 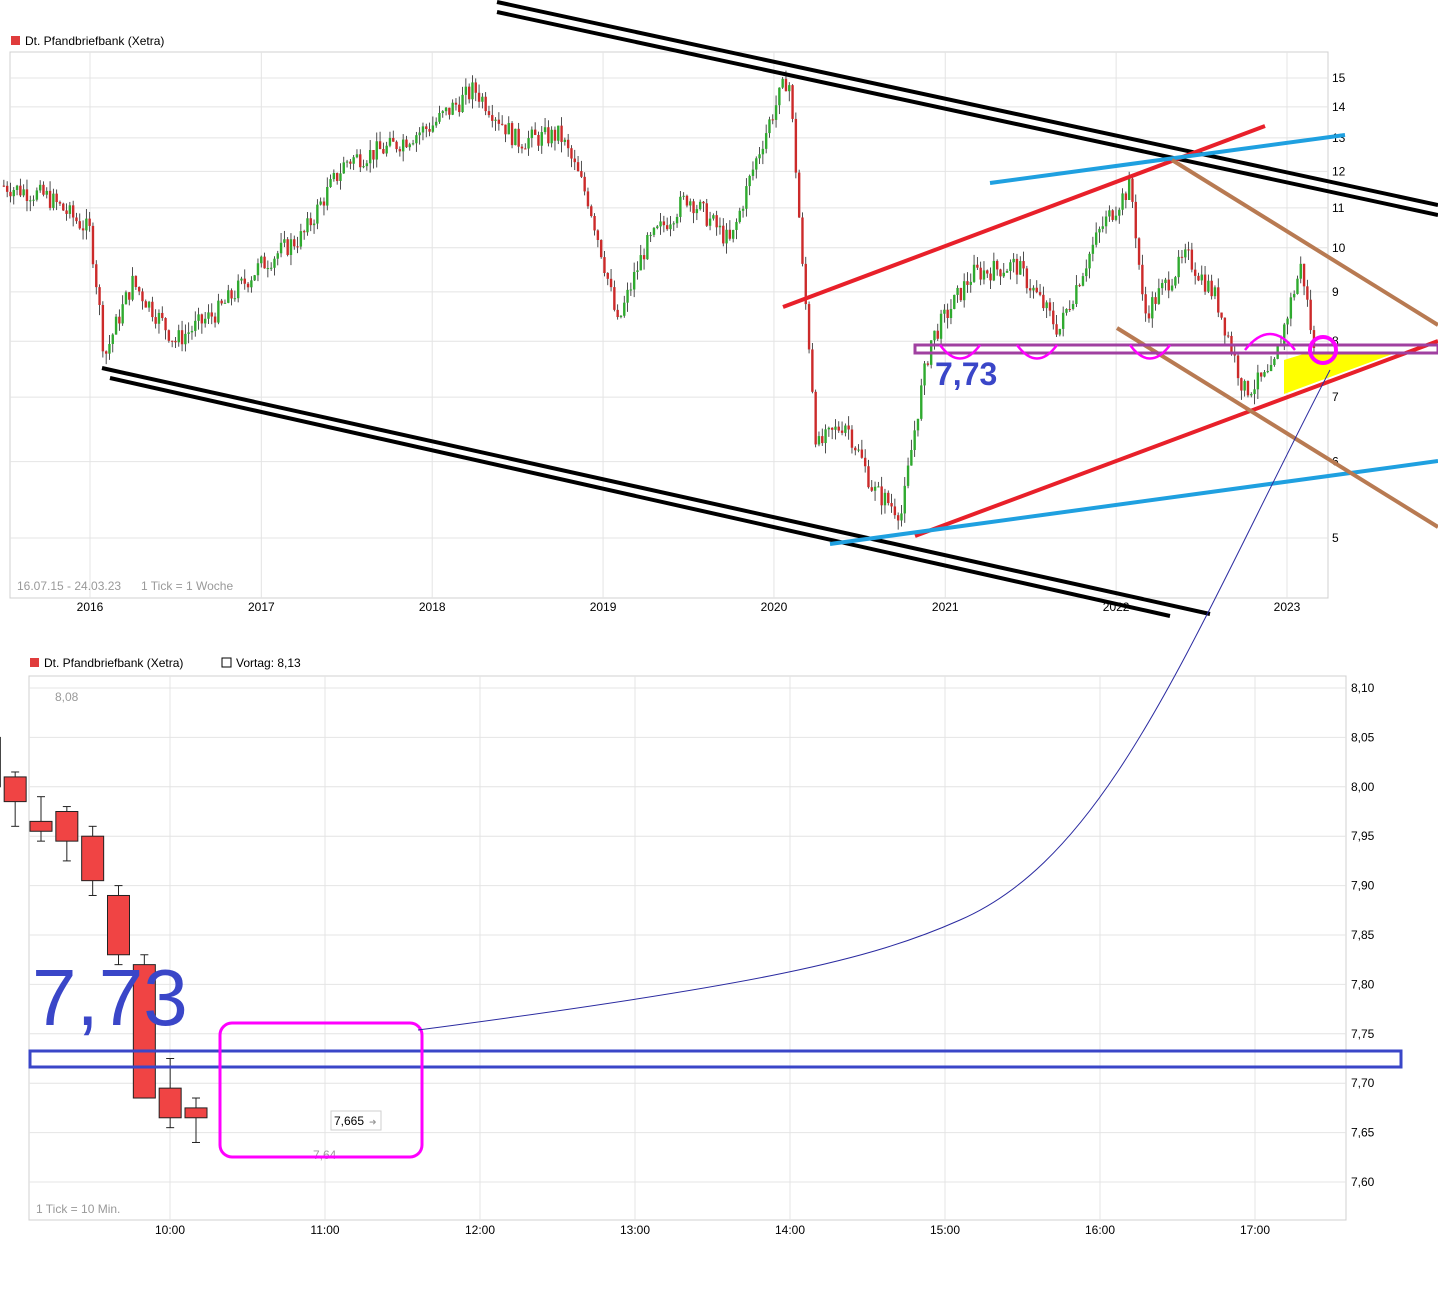 What do you see at coordinates (1175, 349) in the screenshot?
I see `support-zone-weekly` at bounding box center [1175, 349].